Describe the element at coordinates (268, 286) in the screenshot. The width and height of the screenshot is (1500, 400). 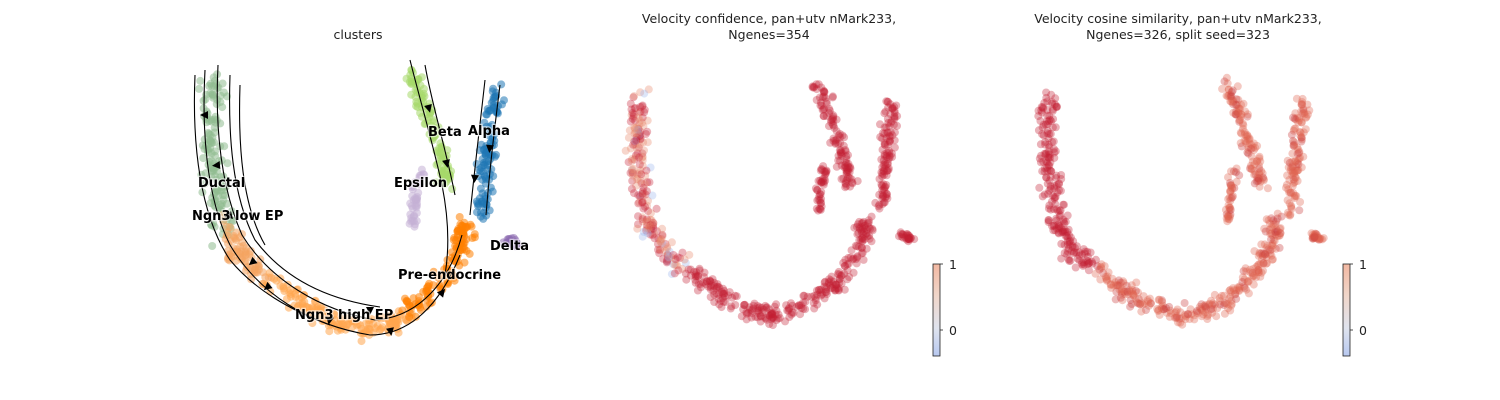
I see `streamline-arrow` at that location.